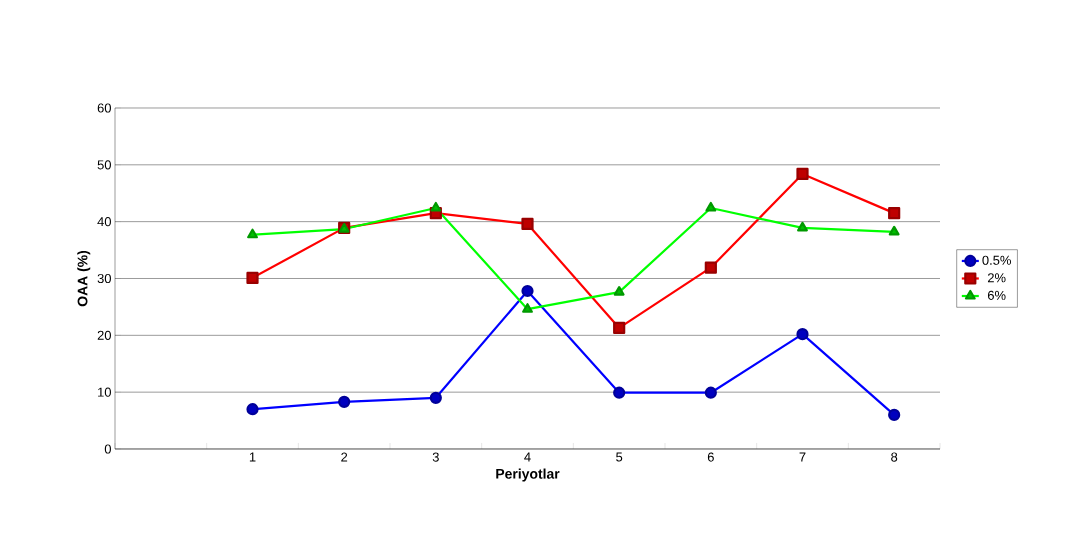 The image size is (1081, 556). I want to click on y-tick-label: 60, so click(104, 108).